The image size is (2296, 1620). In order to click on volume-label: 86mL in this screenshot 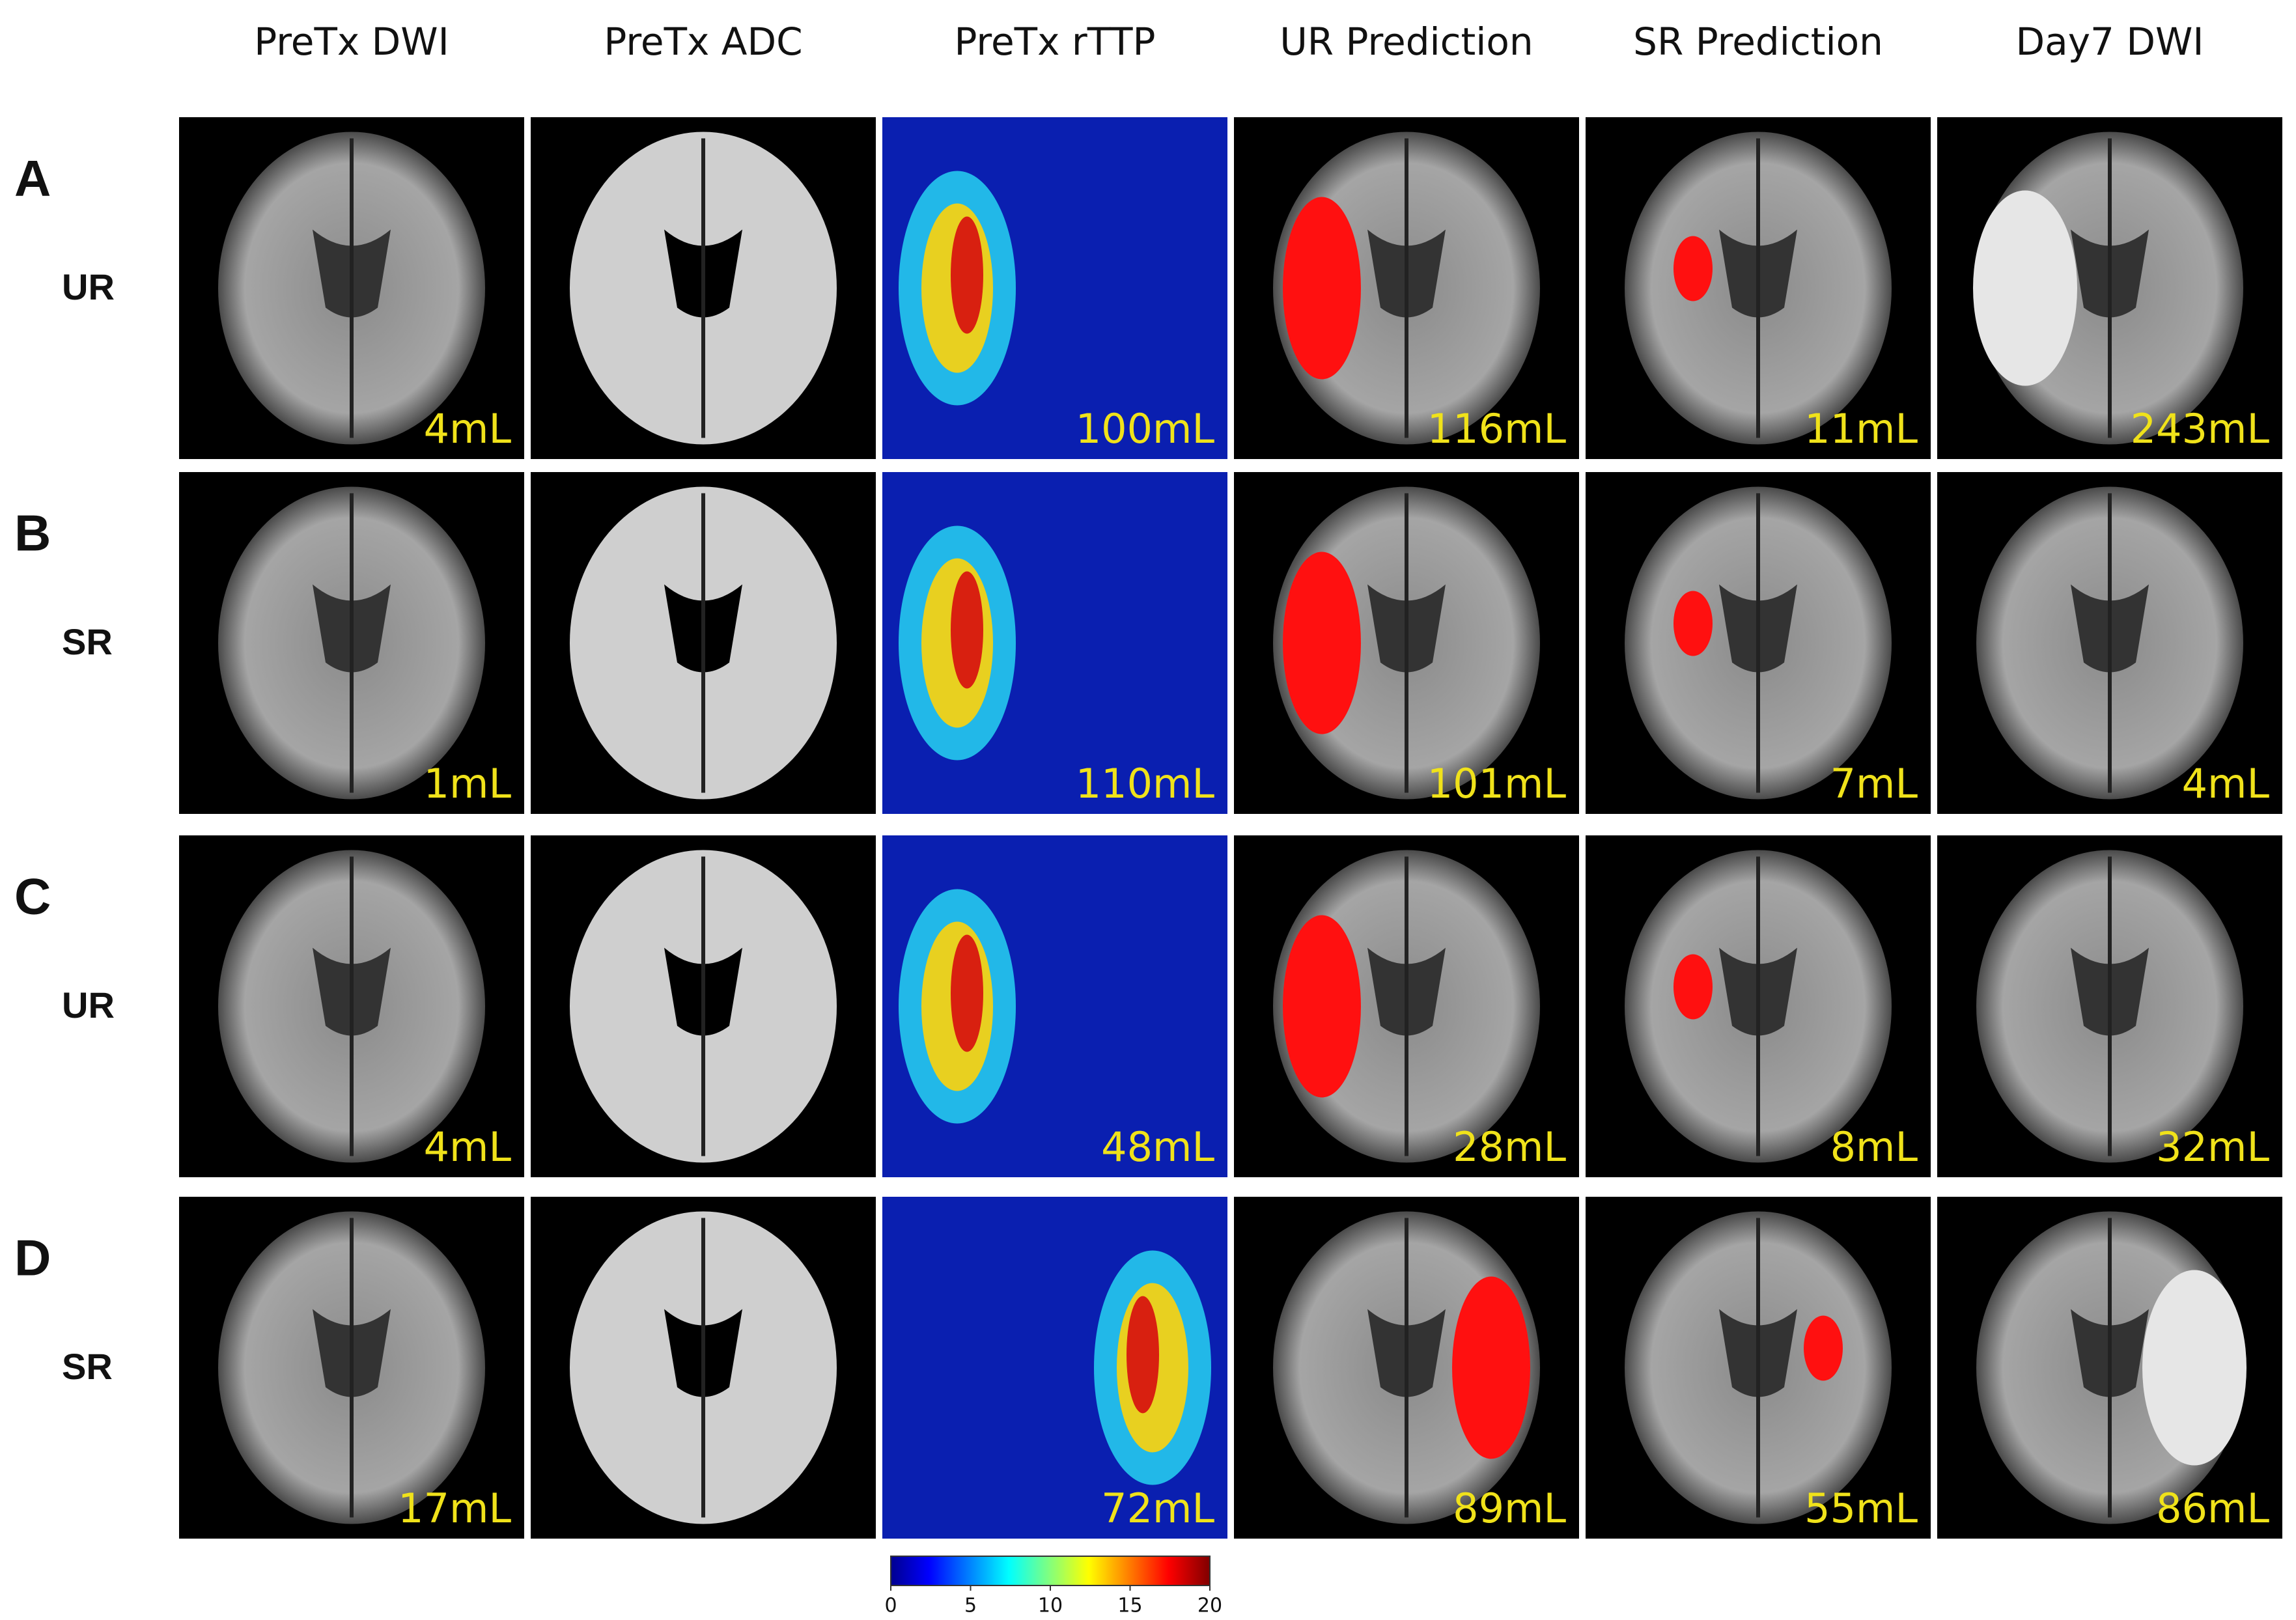, I will do `click(2213, 1509)`.